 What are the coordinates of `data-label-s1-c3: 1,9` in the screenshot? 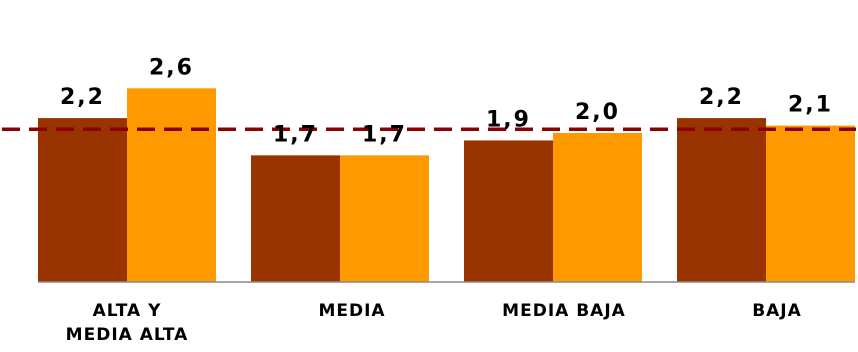 It's located at (508, 119).